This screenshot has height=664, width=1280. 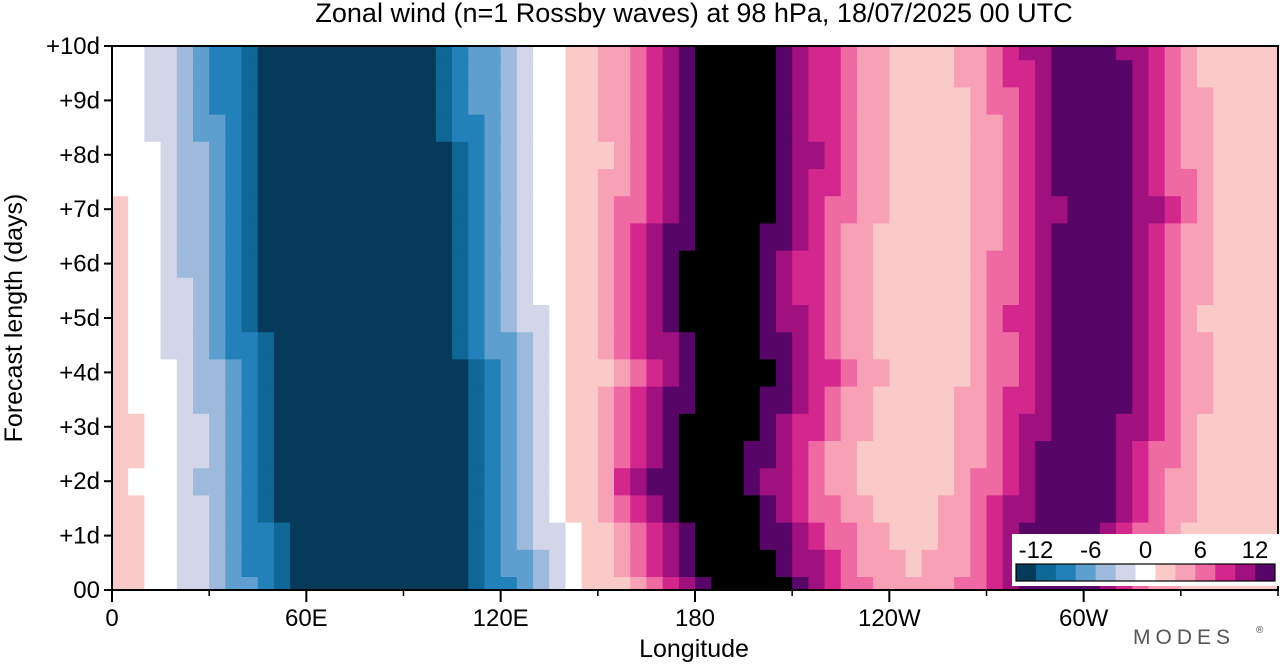 I want to click on x-tick-label: 60E, so click(x=306, y=618).